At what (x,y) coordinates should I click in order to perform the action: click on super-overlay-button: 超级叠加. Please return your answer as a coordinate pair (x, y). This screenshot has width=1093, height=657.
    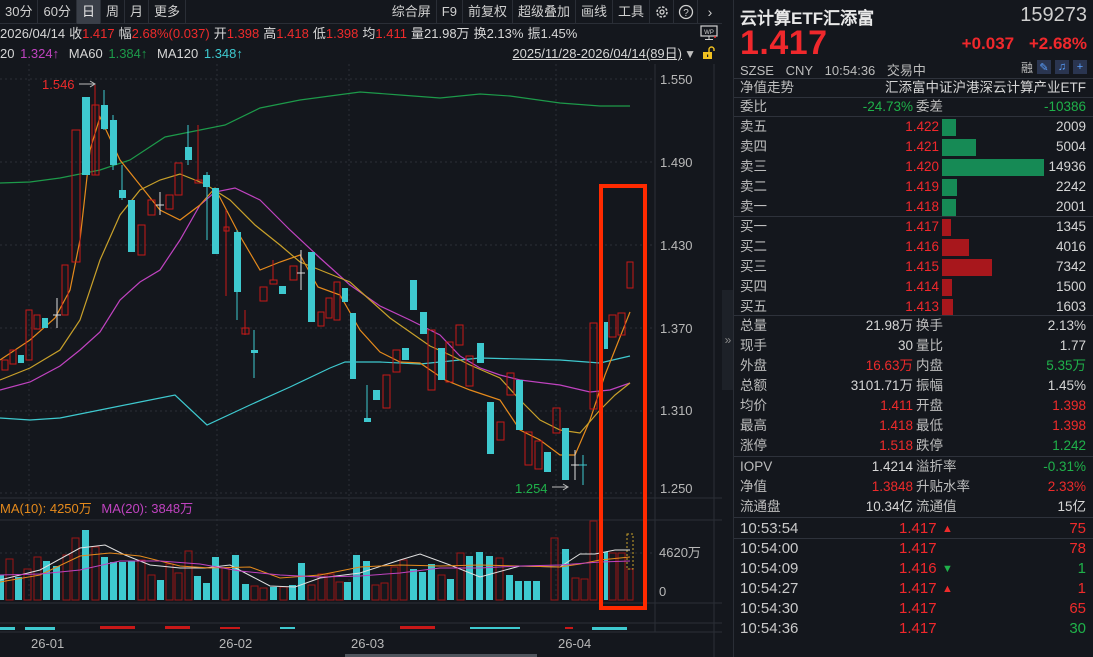
    Looking at the image, I should click on (544, 12).